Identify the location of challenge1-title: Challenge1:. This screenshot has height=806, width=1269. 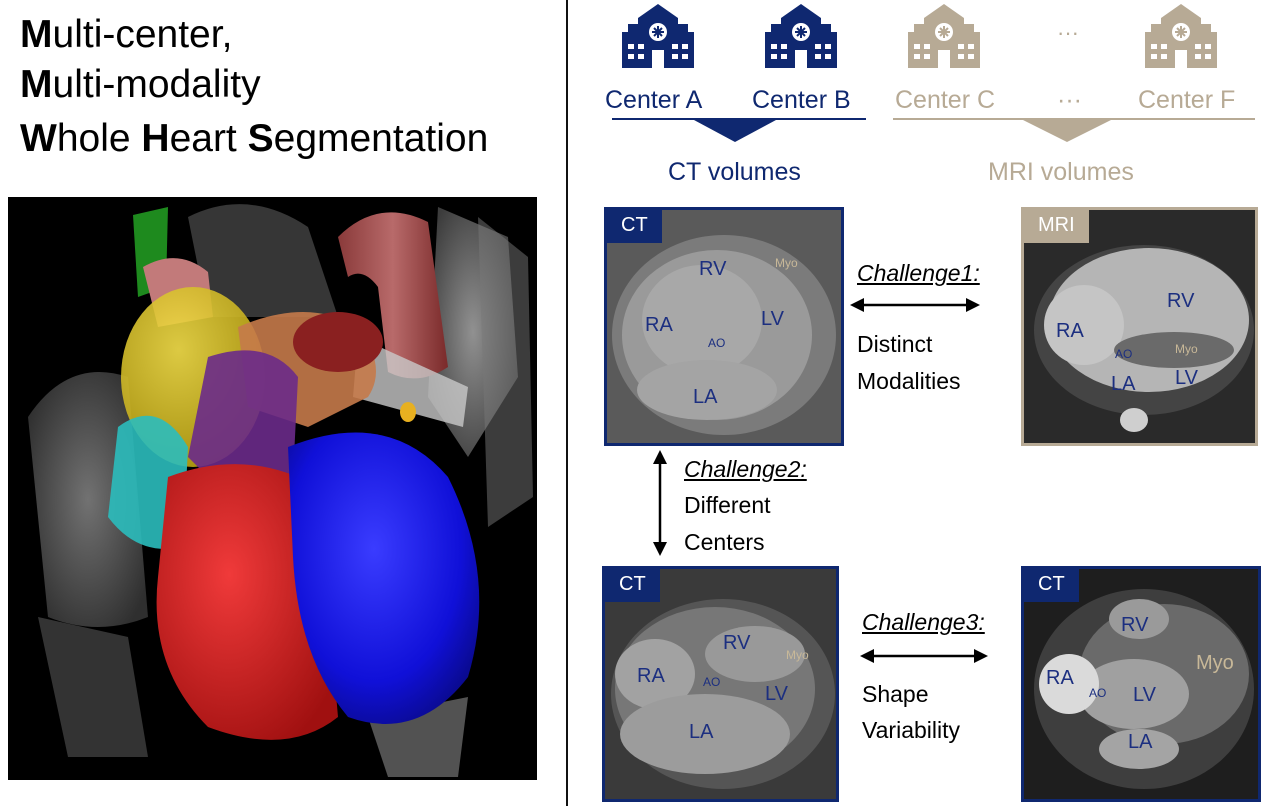
(918, 273).